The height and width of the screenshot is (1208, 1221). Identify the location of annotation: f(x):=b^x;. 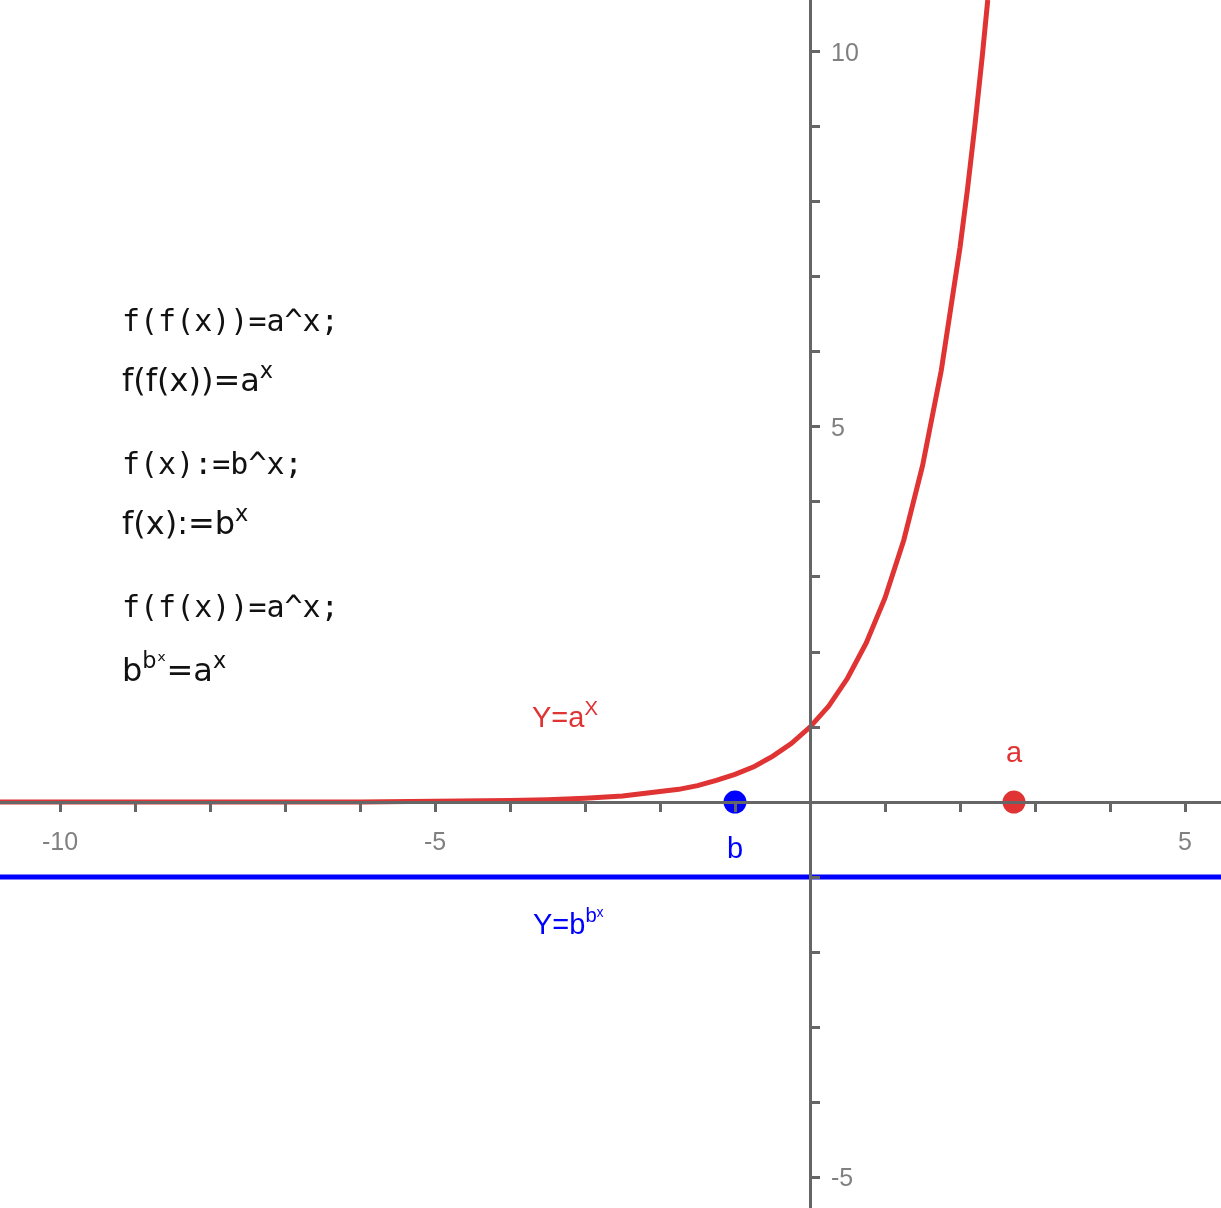
(212, 463).